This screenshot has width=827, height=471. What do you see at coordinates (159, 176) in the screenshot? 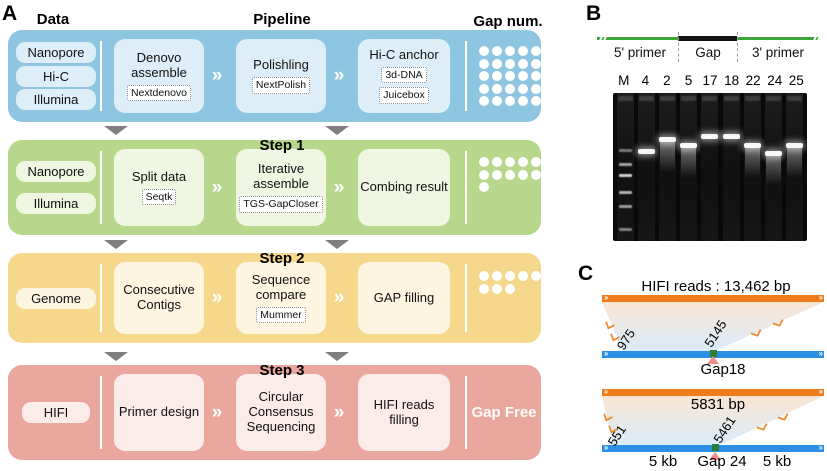
I see `step-title: Split data` at bounding box center [159, 176].